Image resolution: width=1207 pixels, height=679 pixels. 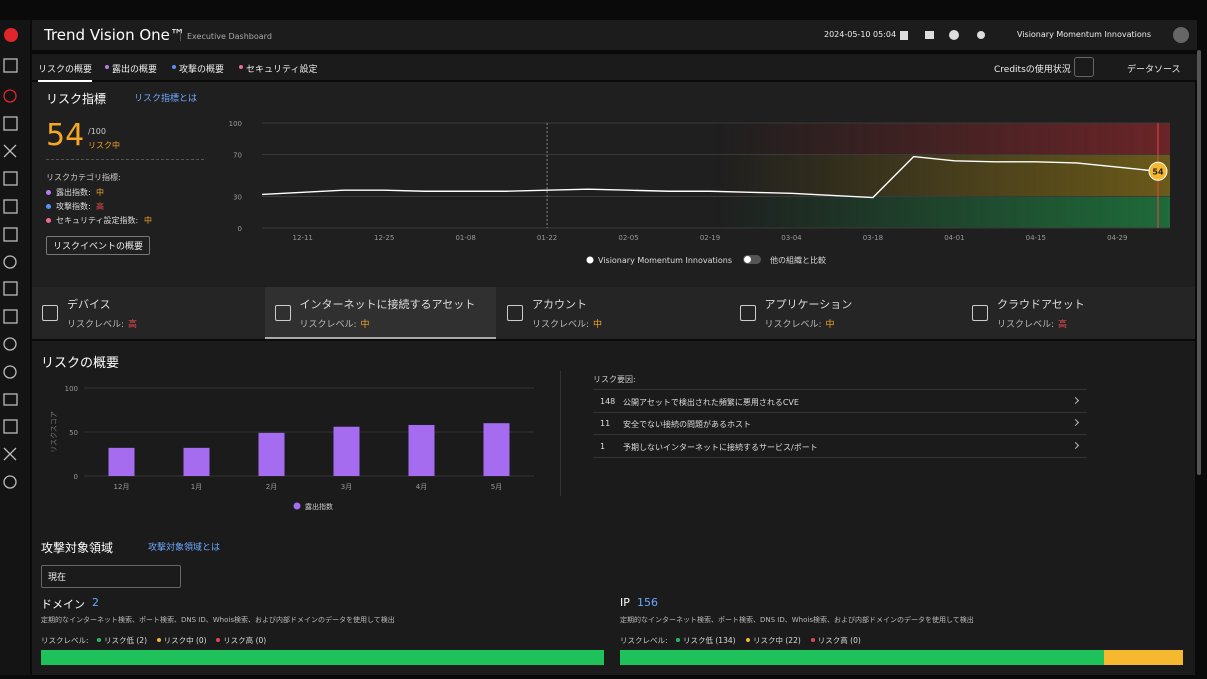 What do you see at coordinates (104, 145) in the screenshot?
I see `risk-level: リスク中` at bounding box center [104, 145].